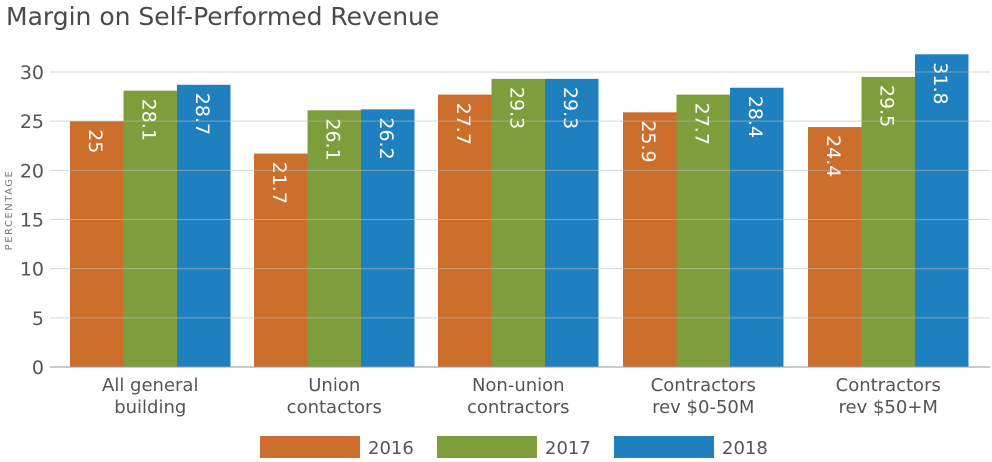 The image size is (992, 462). Describe the element at coordinates (888, 407) in the screenshot. I see `x-tick-label: rev $50+M` at that location.